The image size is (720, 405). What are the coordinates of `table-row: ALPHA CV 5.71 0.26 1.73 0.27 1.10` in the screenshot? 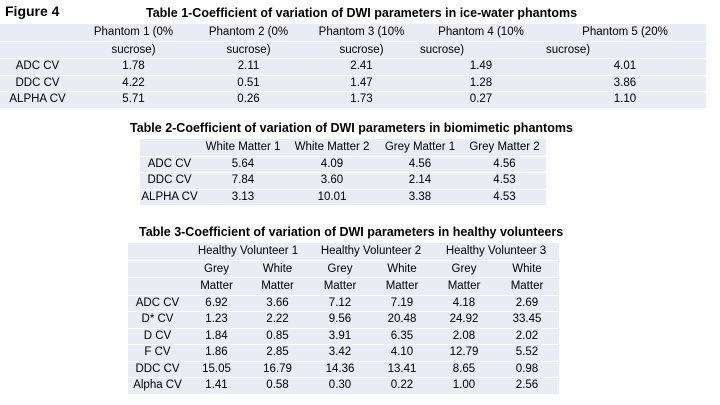 It's located at (353, 100).